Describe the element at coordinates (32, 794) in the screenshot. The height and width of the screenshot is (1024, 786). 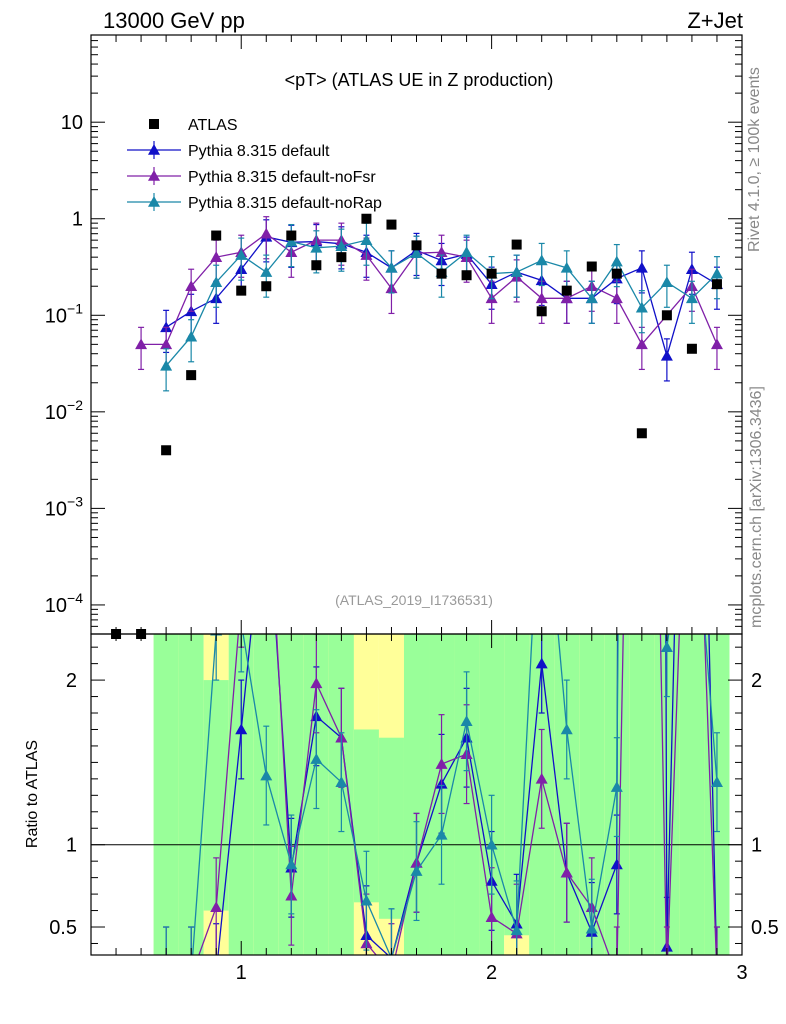
I see `ratio-axis-label: Ratio to ATLAS` at that location.